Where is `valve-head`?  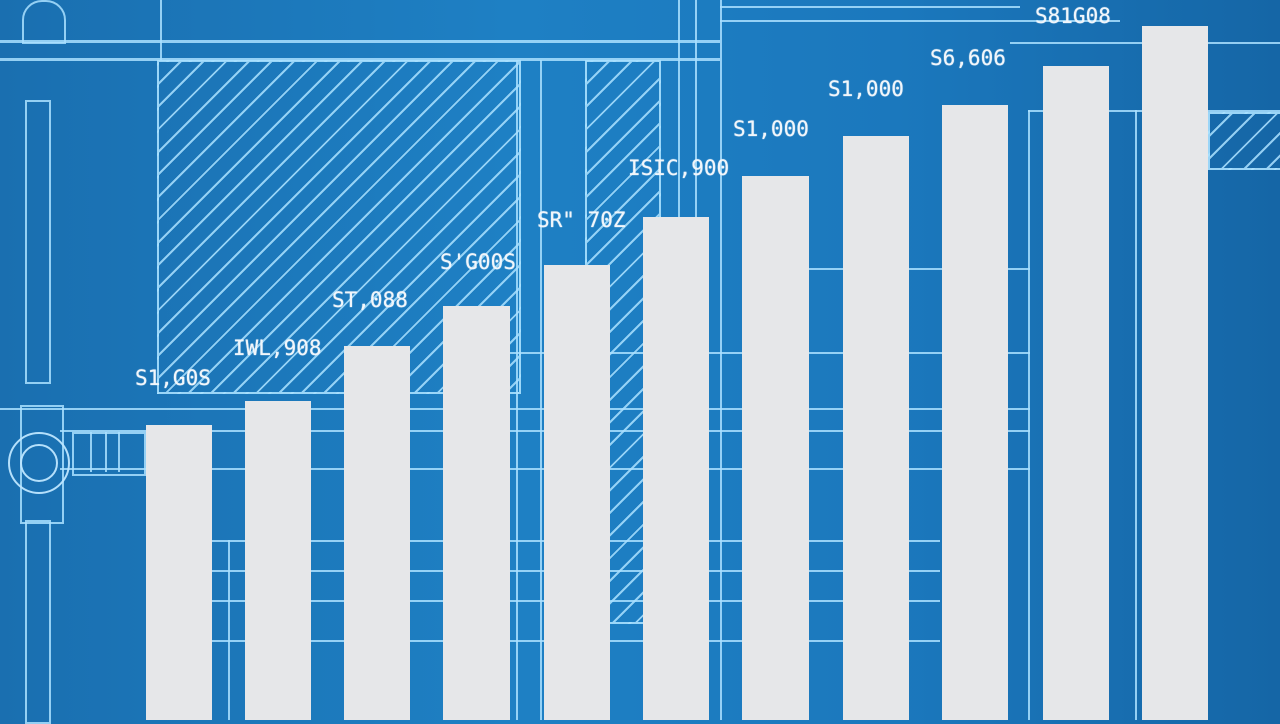 valve-head is located at coordinates (44, 22).